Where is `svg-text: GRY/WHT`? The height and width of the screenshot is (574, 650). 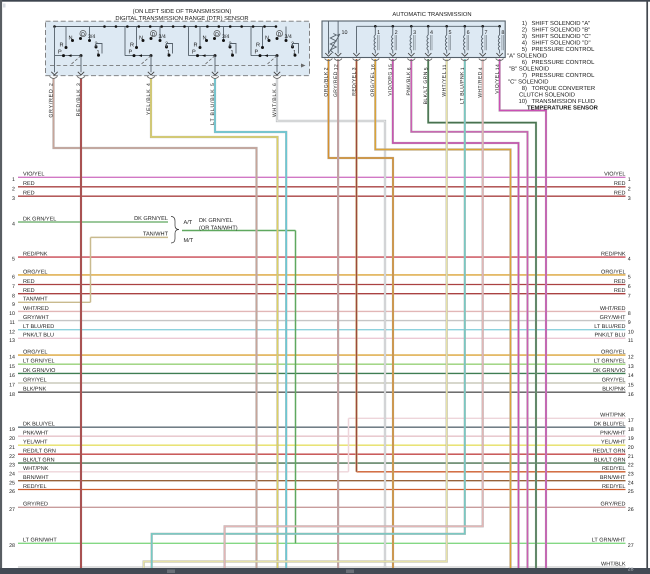
svg-text: GRY/WHT is located at coordinates (36, 318).